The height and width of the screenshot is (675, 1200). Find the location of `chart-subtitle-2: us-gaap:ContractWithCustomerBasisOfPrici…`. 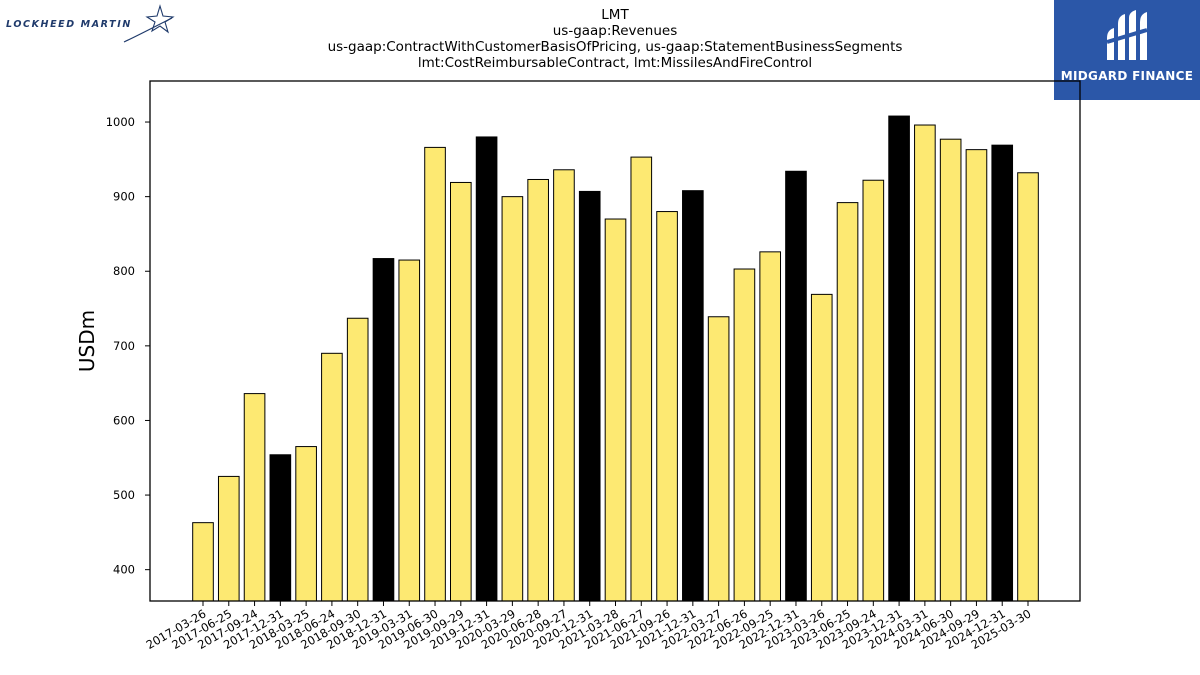

chart-subtitle-2: us-gaap:ContractWithCustomerBasisOfPrici… is located at coordinates (615, 47).